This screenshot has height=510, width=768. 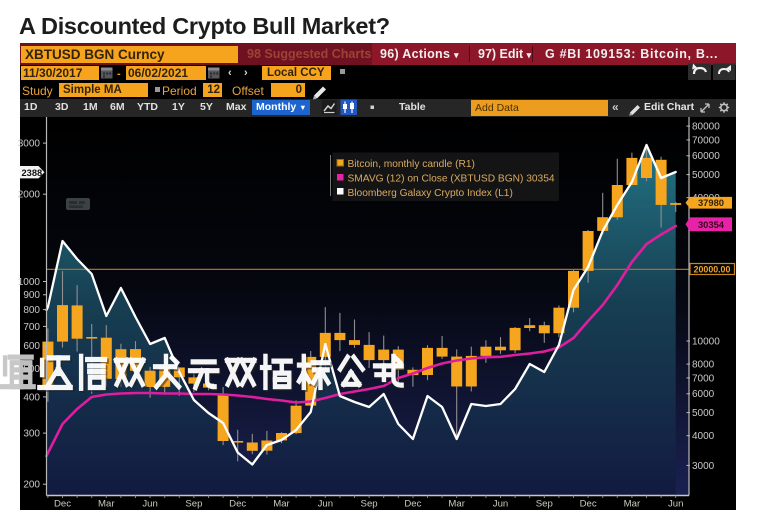 What do you see at coordinates (31, 485) in the screenshot?
I see `svg-text: 200` at bounding box center [31, 485].